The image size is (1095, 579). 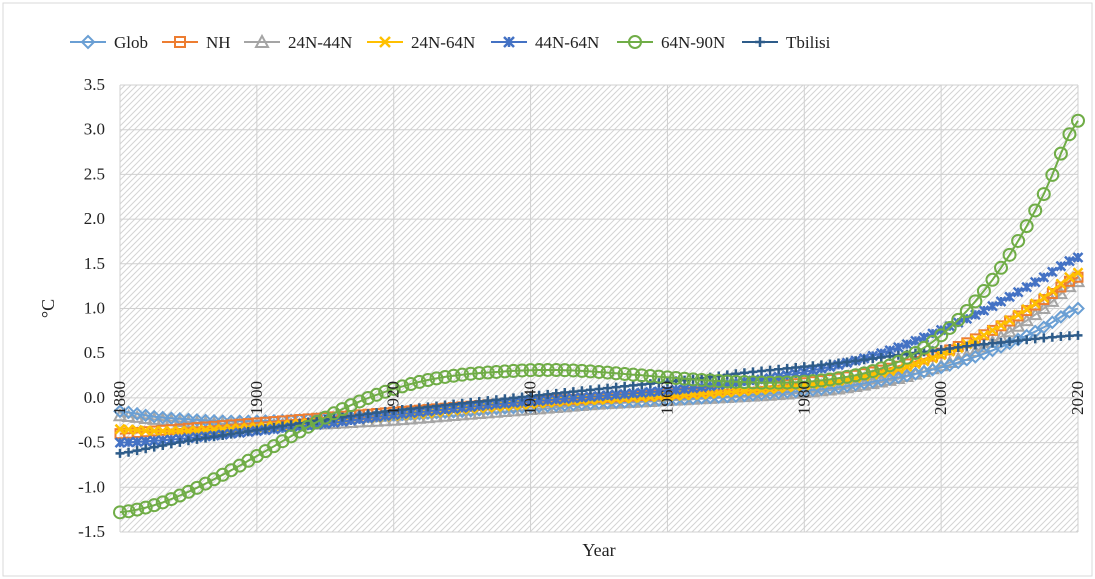 I want to click on y-tick-label: -1.5, so click(x=91, y=531).